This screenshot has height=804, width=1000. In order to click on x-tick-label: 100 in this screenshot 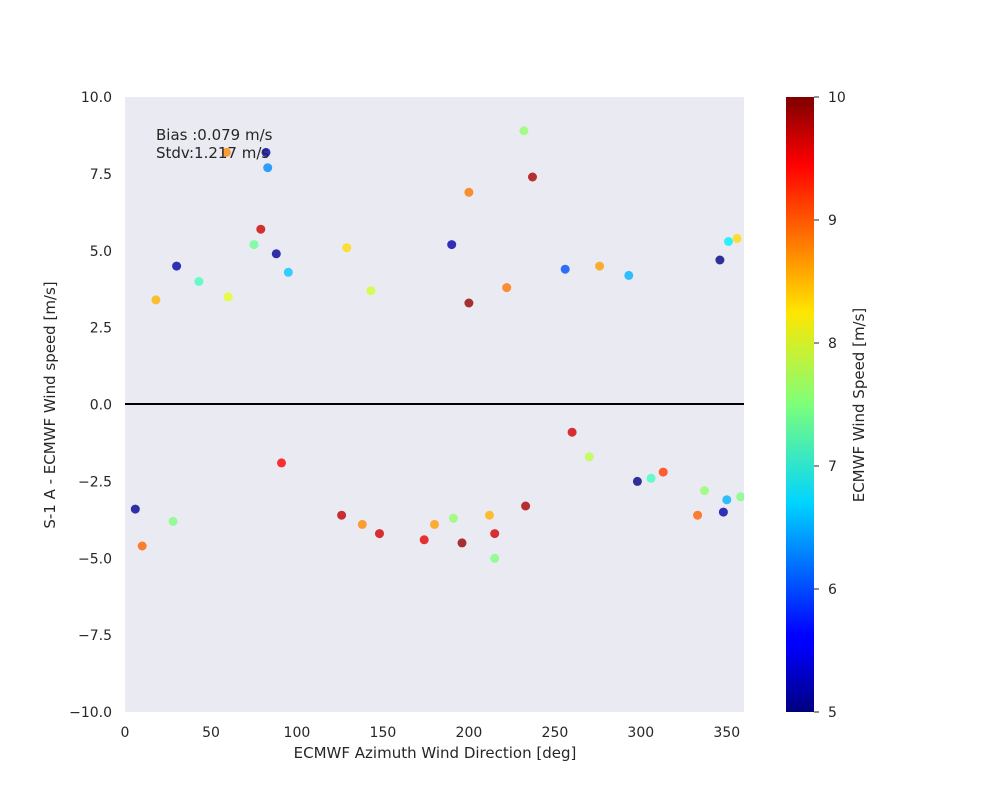, I will do `click(297, 733)`.